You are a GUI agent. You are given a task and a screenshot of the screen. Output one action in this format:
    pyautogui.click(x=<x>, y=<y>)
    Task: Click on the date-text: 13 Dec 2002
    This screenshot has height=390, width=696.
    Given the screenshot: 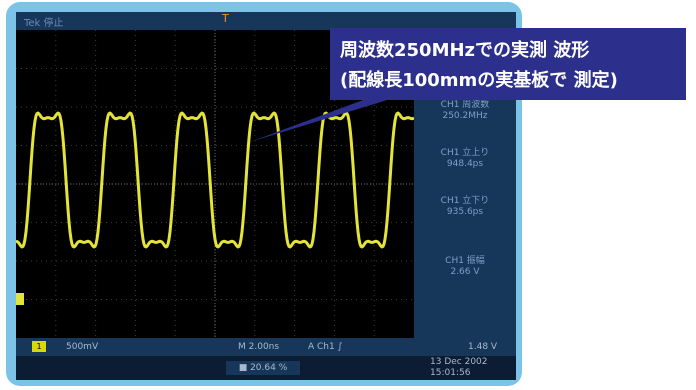 What is the action you would take?
    pyautogui.click(x=459, y=362)
    